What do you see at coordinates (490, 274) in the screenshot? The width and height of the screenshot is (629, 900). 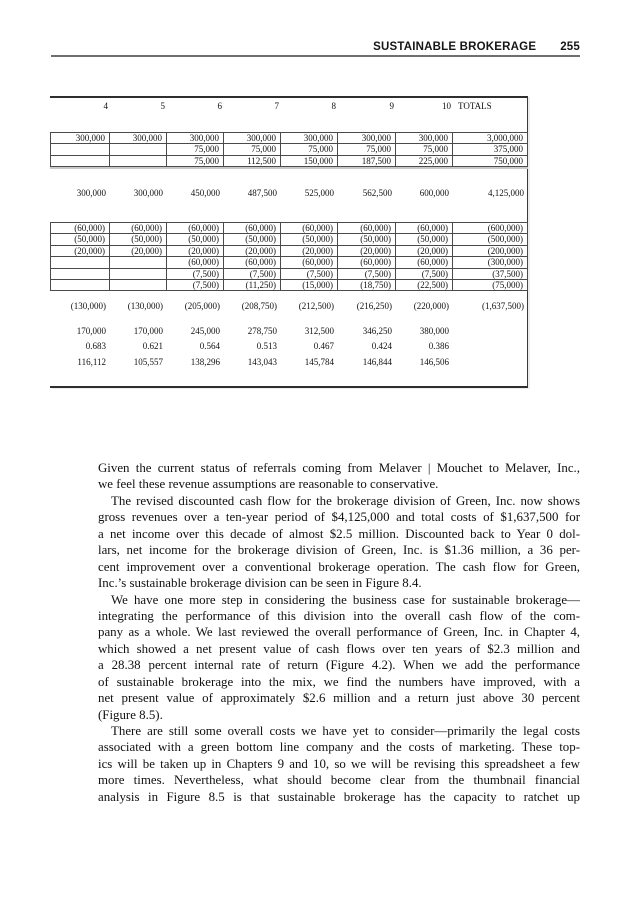 I see `table-cell: (37,500)` at bounding box center [490, 274].